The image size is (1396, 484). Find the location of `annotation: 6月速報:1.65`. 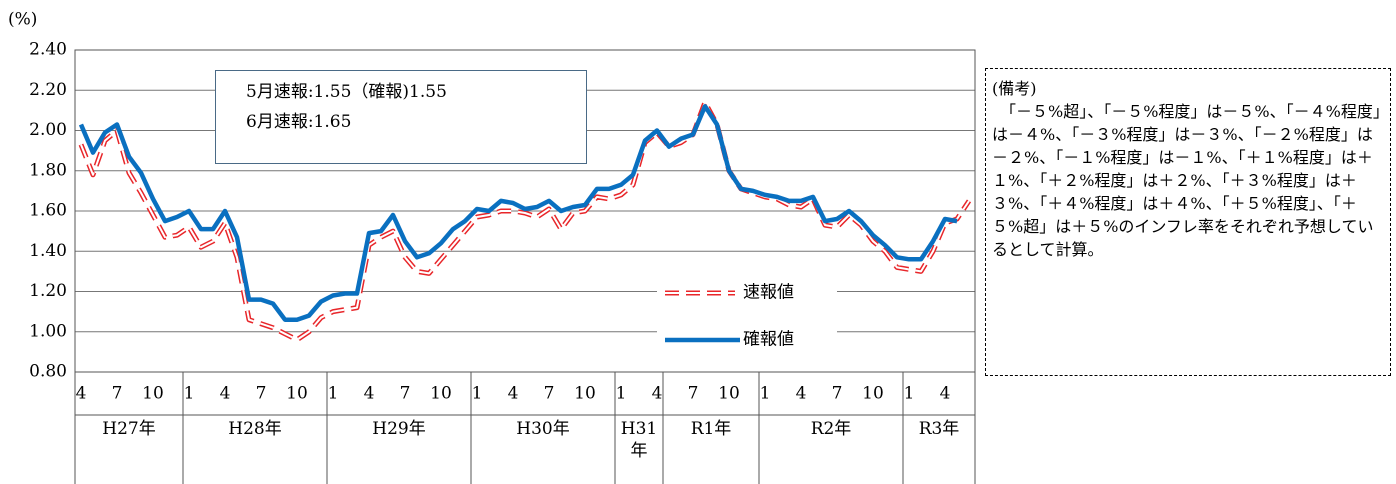

annotation: 6月速報:1.65 is located at coordinates (299, 122).